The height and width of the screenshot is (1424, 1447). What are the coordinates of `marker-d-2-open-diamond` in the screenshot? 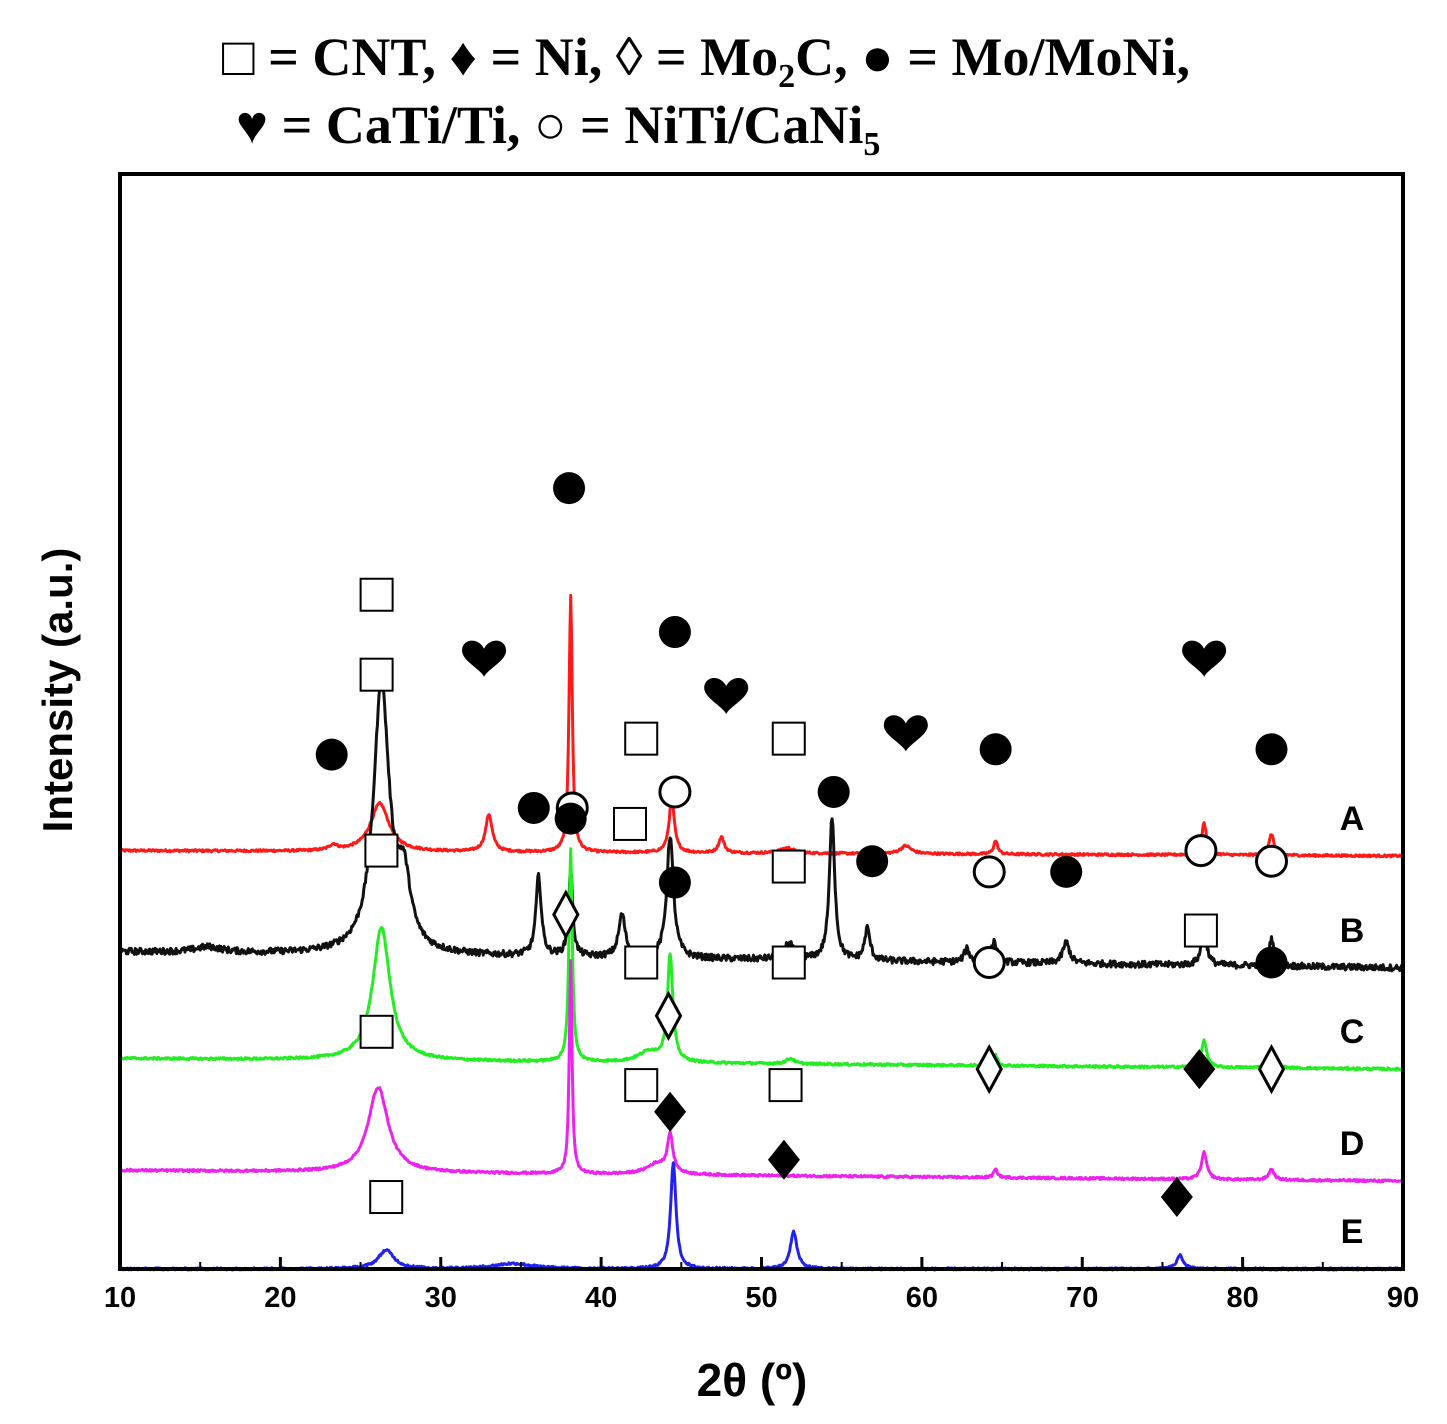 It's located at (668, 1015).